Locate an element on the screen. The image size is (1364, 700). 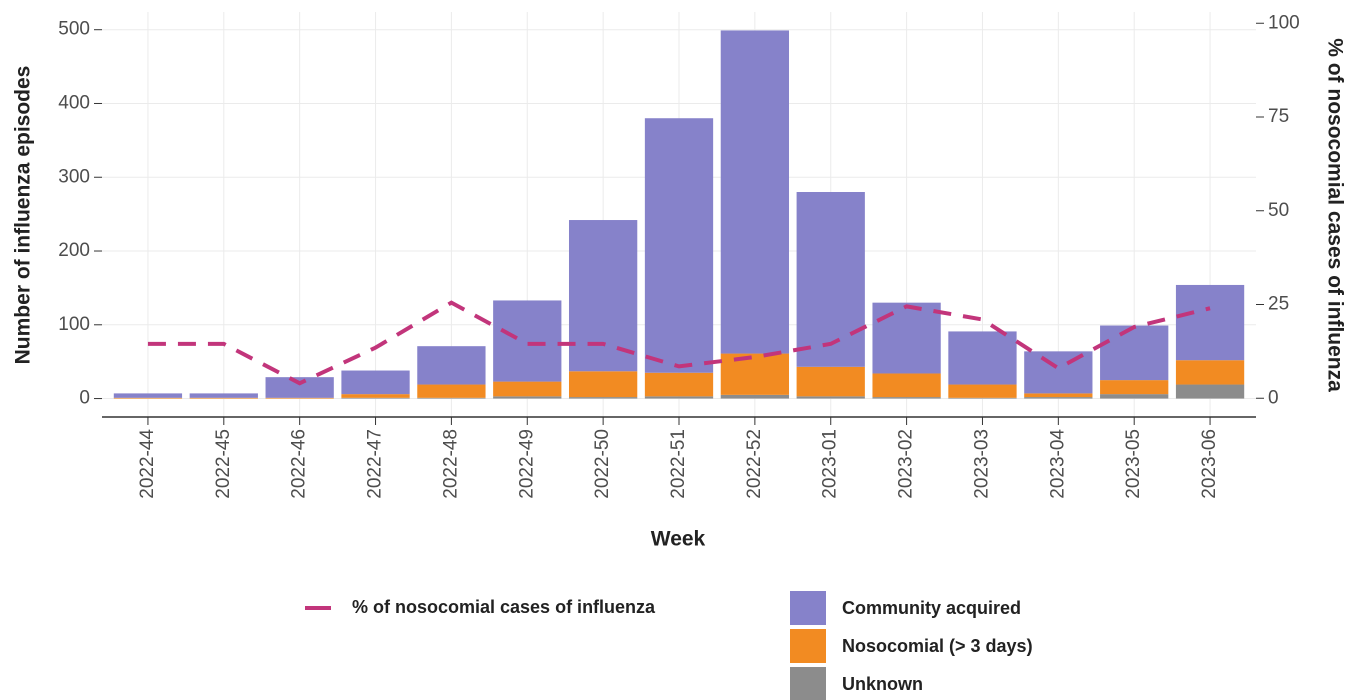
x-tick-label: 2022-52 is located at coordinates (754, 464).